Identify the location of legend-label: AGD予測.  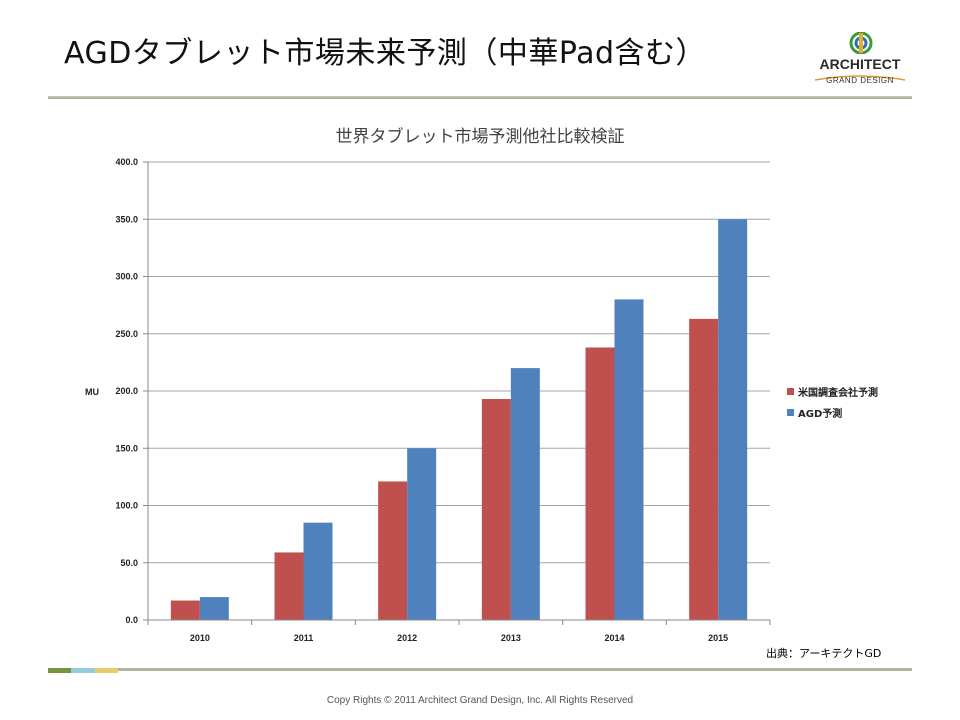
(820, 413).